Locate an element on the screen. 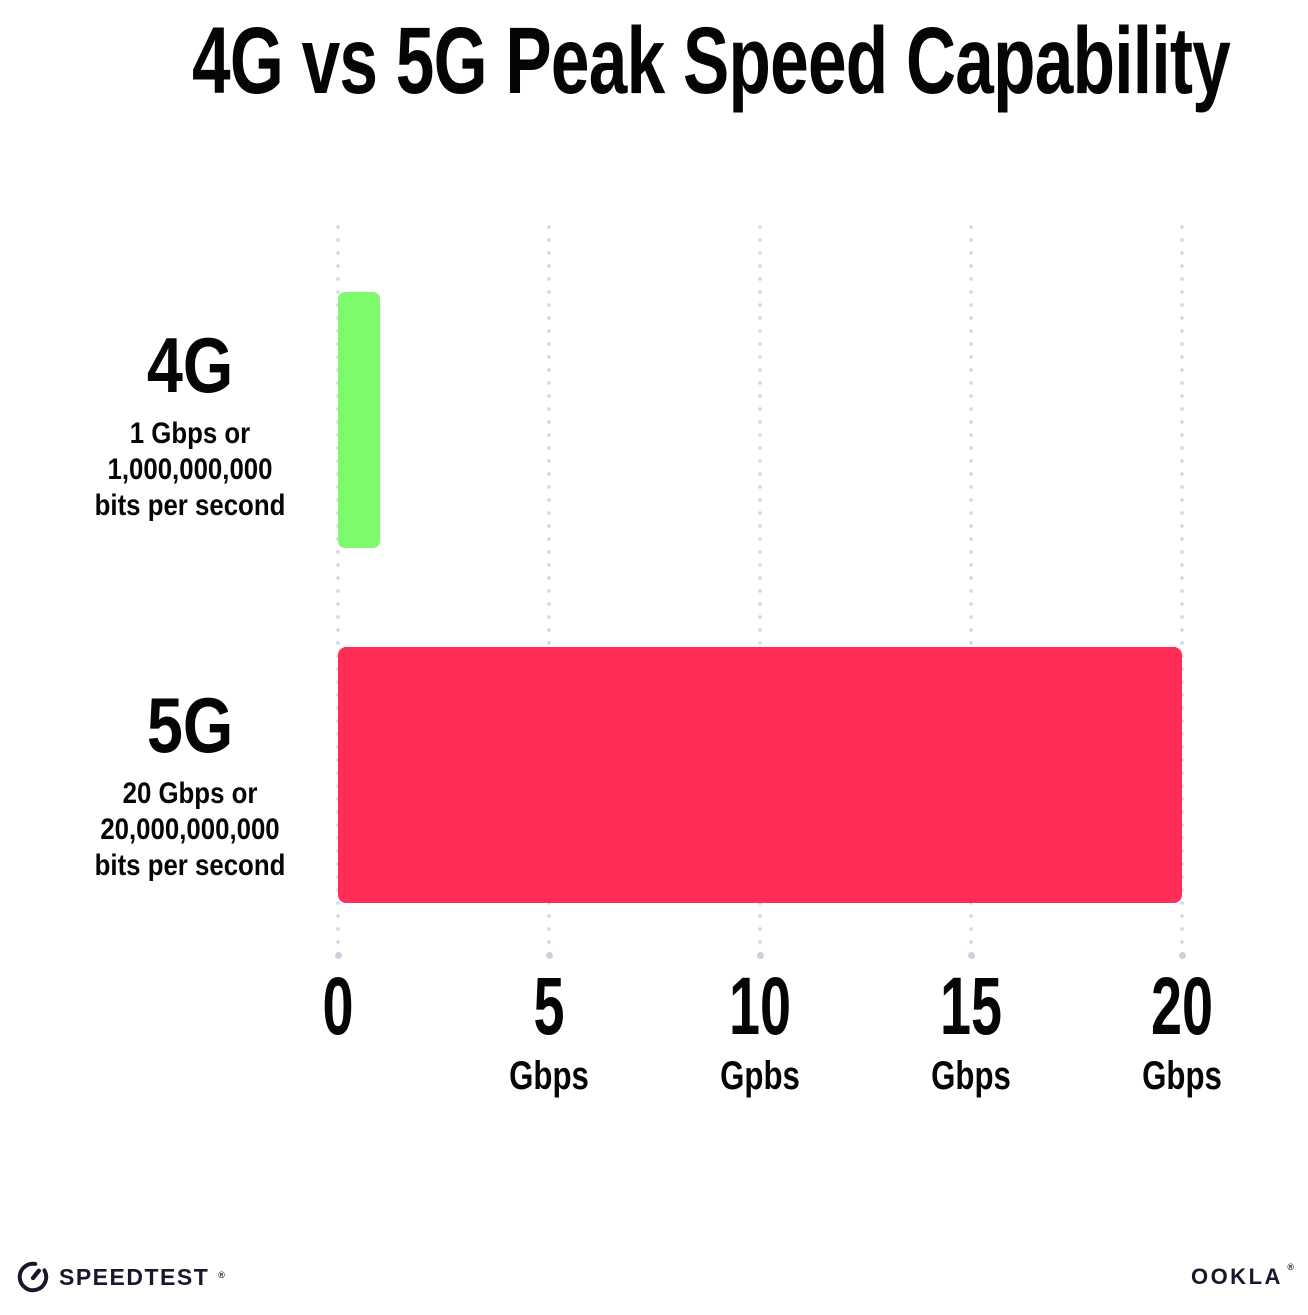  page-title: 4G vs 5G Peak Speed Capability is located at coordinates (711, 61).